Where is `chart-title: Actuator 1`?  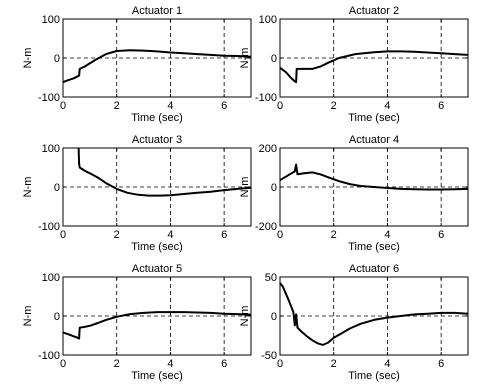
chart-title: Actuator 1 is located at coordinates (157, 11).